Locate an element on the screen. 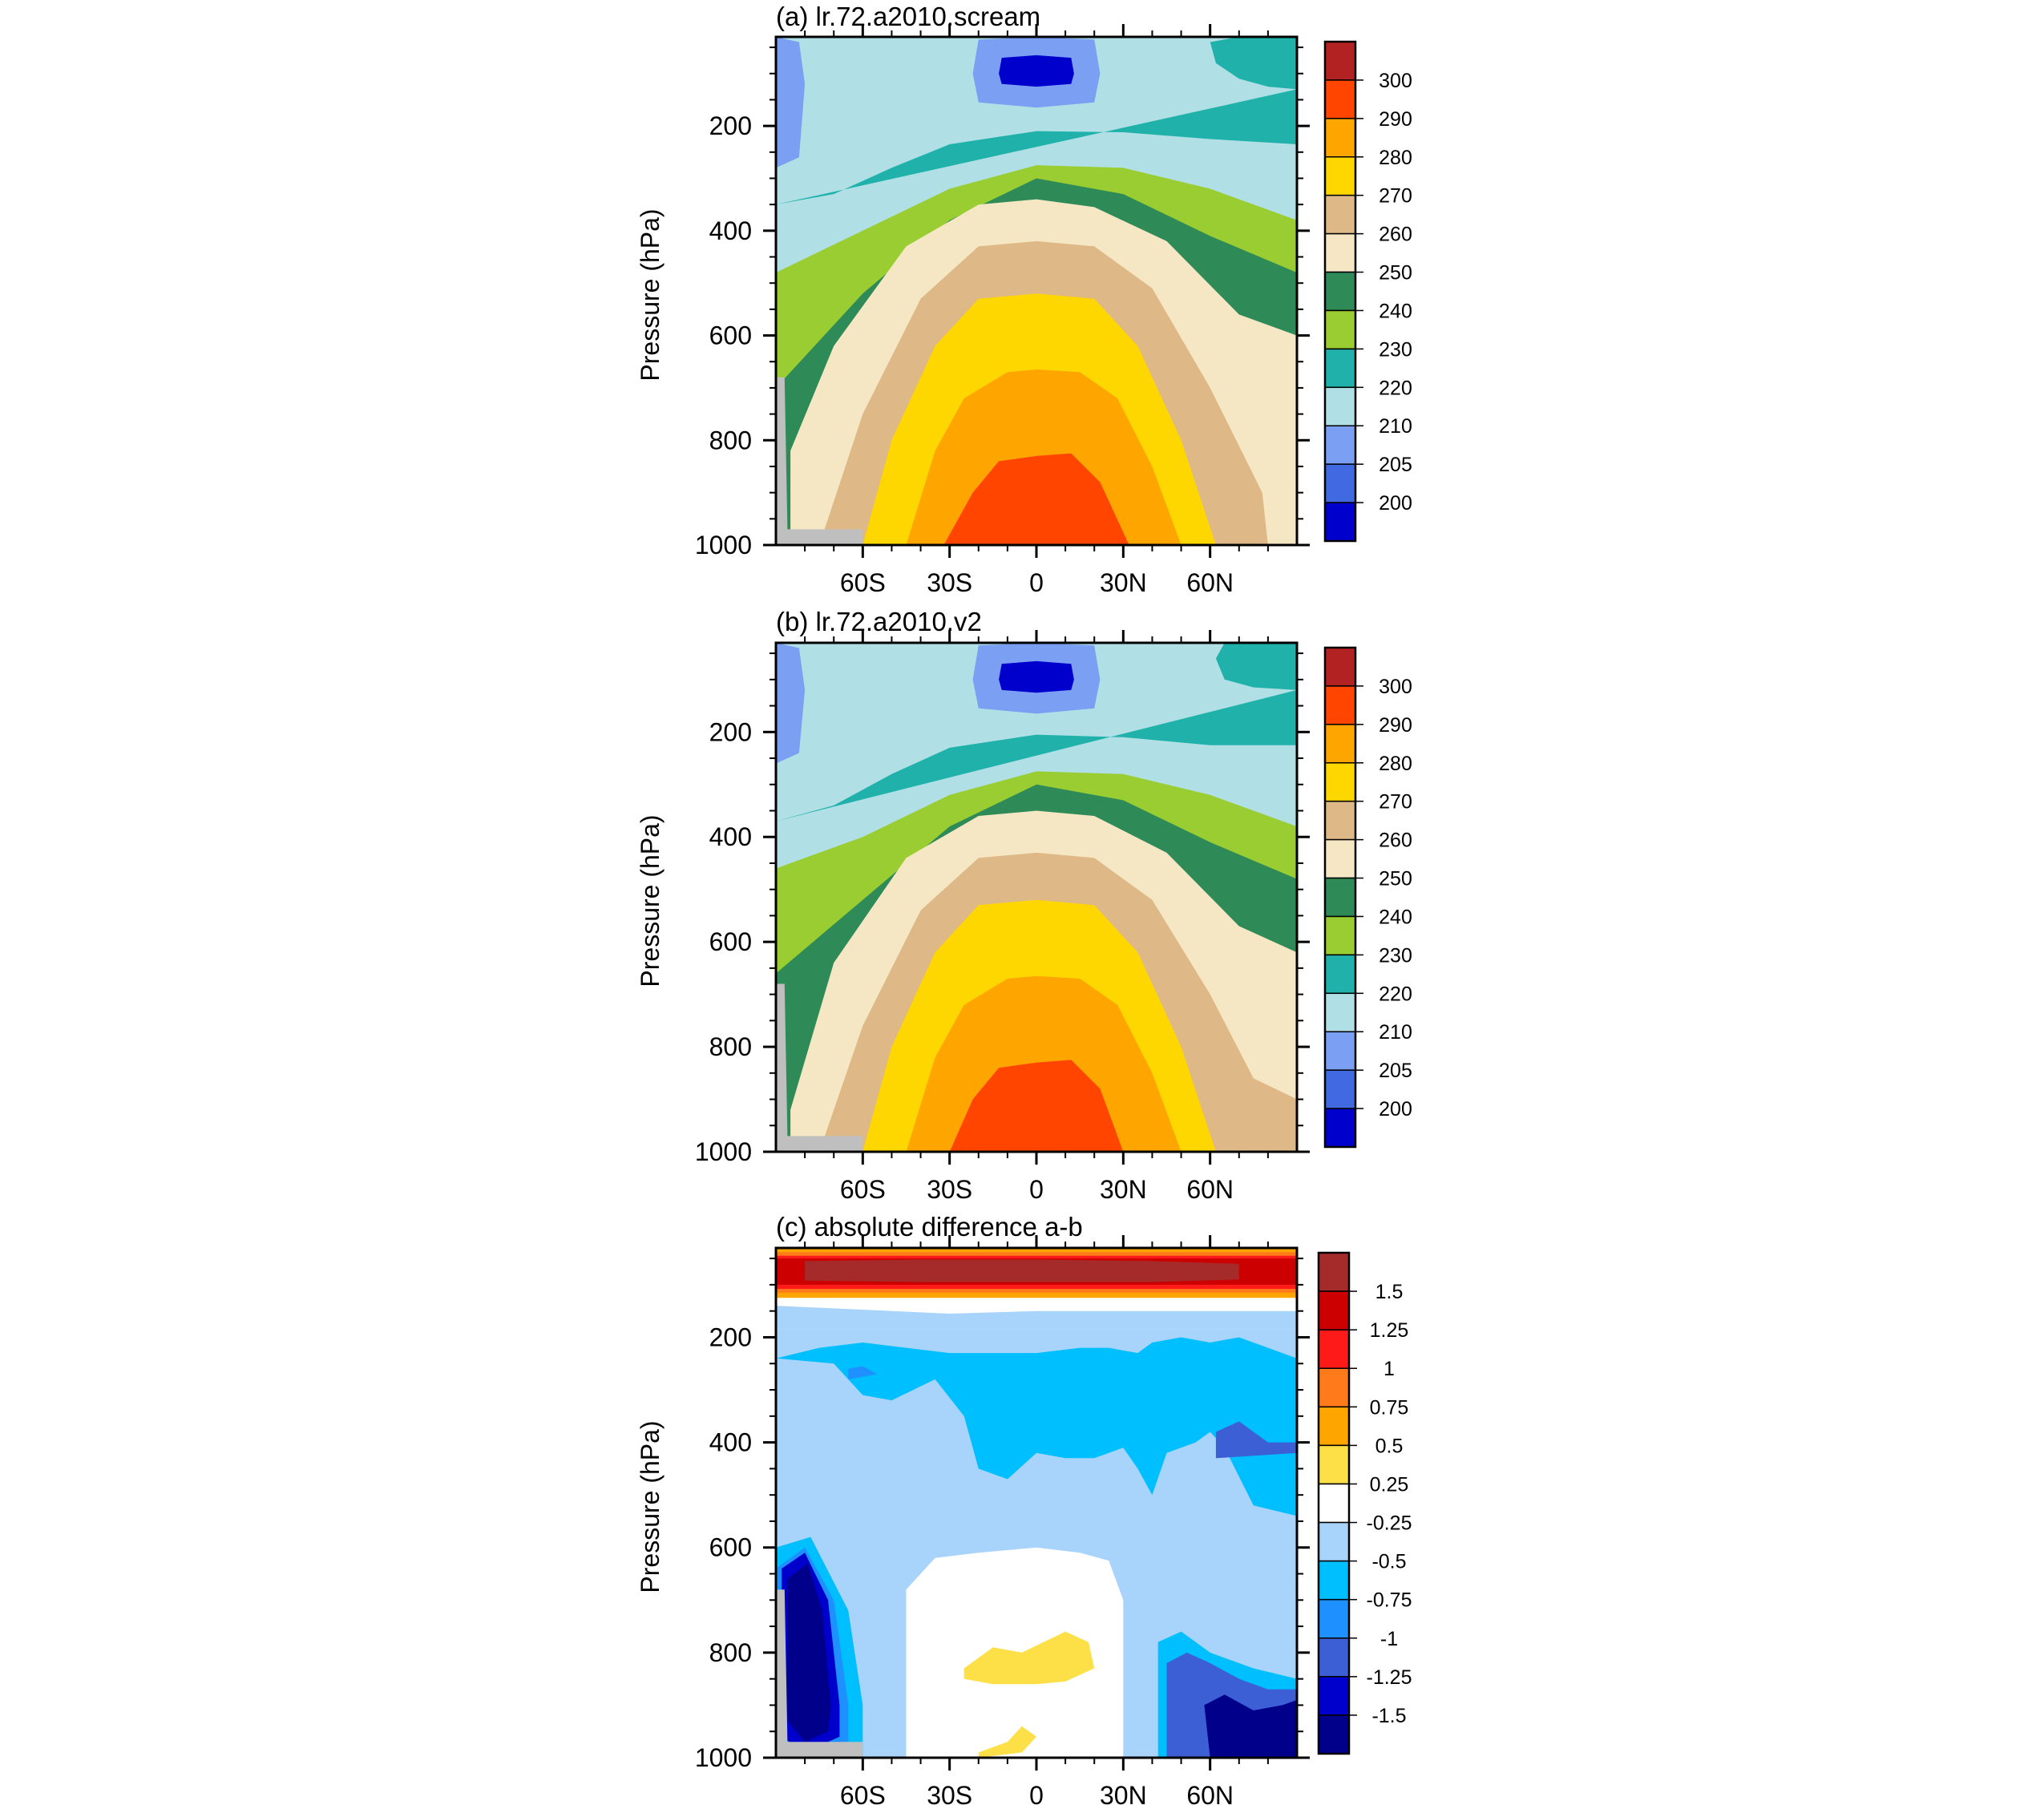 The image size is (2044, 1805). panel-b-title: (b) lr.72.a2010.v2 is located at coordinates (879, 621).